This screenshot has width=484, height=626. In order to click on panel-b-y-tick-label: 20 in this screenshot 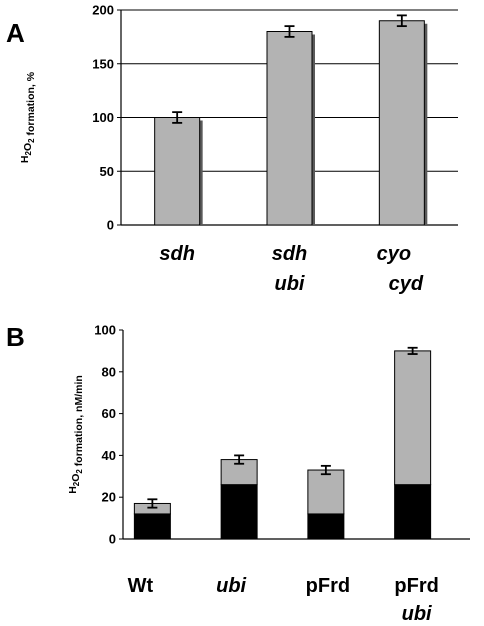, I will do `click(109, 497)`.